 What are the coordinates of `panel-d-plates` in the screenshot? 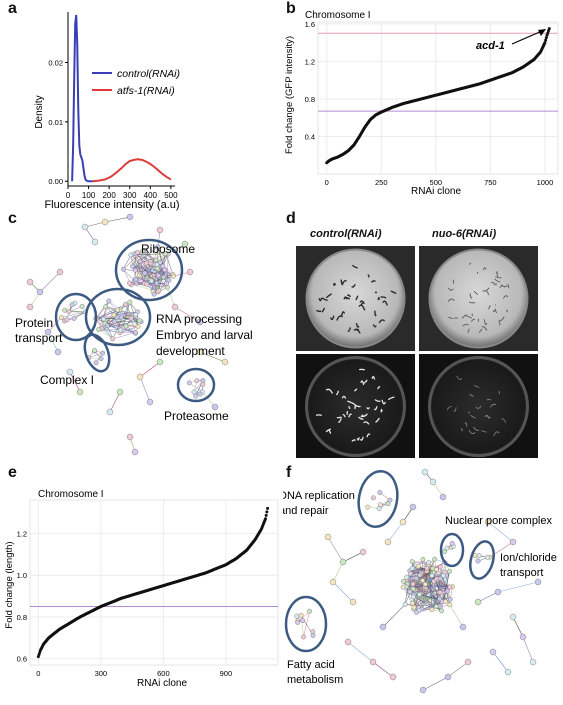 It's located at (417, 352).